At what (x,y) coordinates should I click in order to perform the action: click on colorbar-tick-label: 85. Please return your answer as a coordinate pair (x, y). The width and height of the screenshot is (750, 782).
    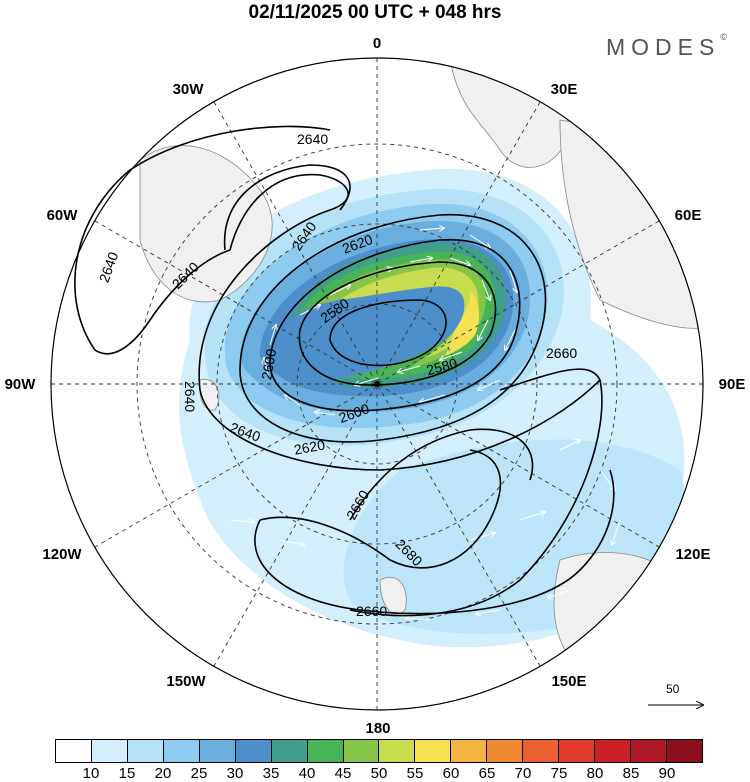
    Looking at the image, I should click on (631, 773).